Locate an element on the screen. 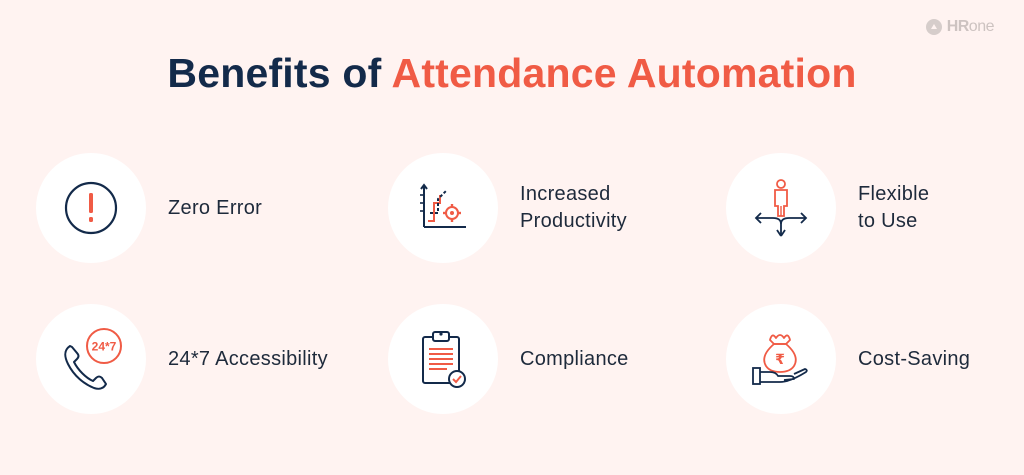 The width and height of the screenshot is (1024, 475). benefit-flexible-to-use: Flexible to Use is located at coordinates (827, 208).